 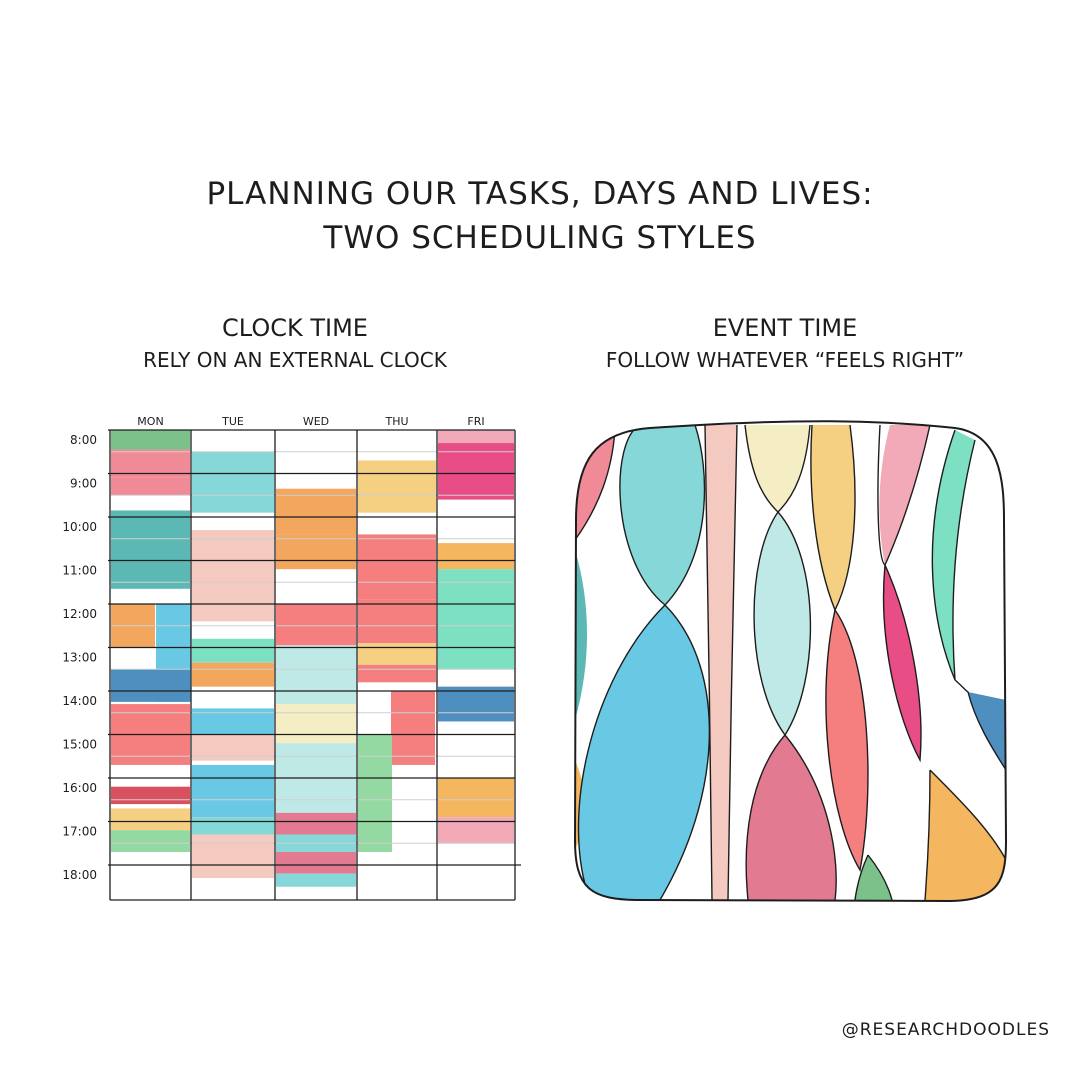 What do you see at coordinates (904, 495) in the screenshot?
I see `event-shape-lightpink-top` at bounding box center [904, 495].